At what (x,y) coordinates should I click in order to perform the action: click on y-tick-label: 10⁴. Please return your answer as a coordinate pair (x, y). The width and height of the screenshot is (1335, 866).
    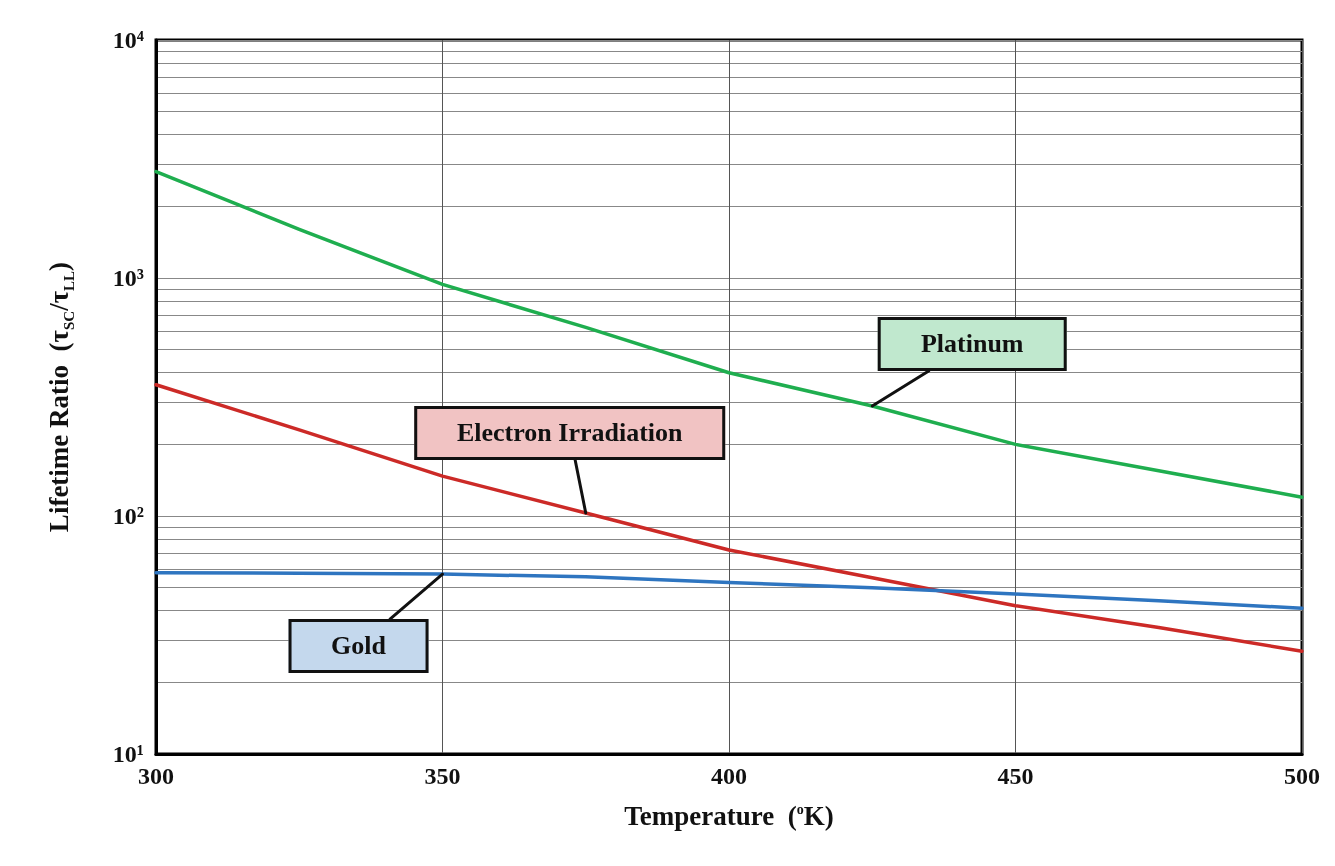
    Looking at the image, I should click on (128, 40).